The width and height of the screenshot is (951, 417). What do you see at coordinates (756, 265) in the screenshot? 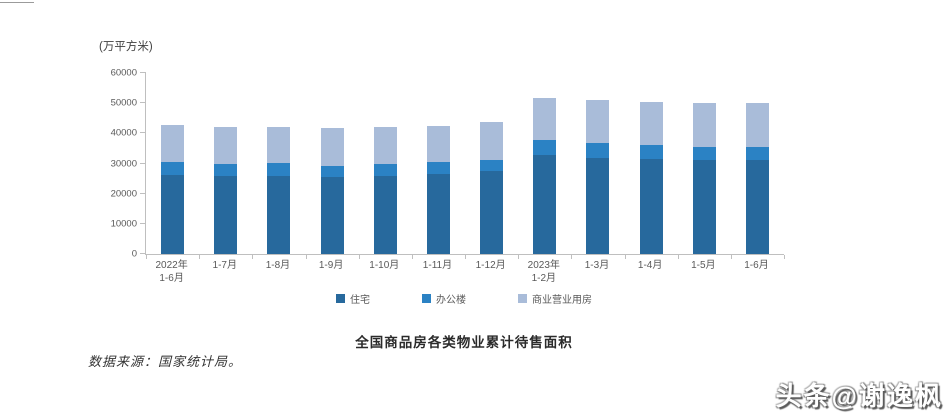
I see `x-axis-category-label: 1-6月` at bounding box center [756, 265].